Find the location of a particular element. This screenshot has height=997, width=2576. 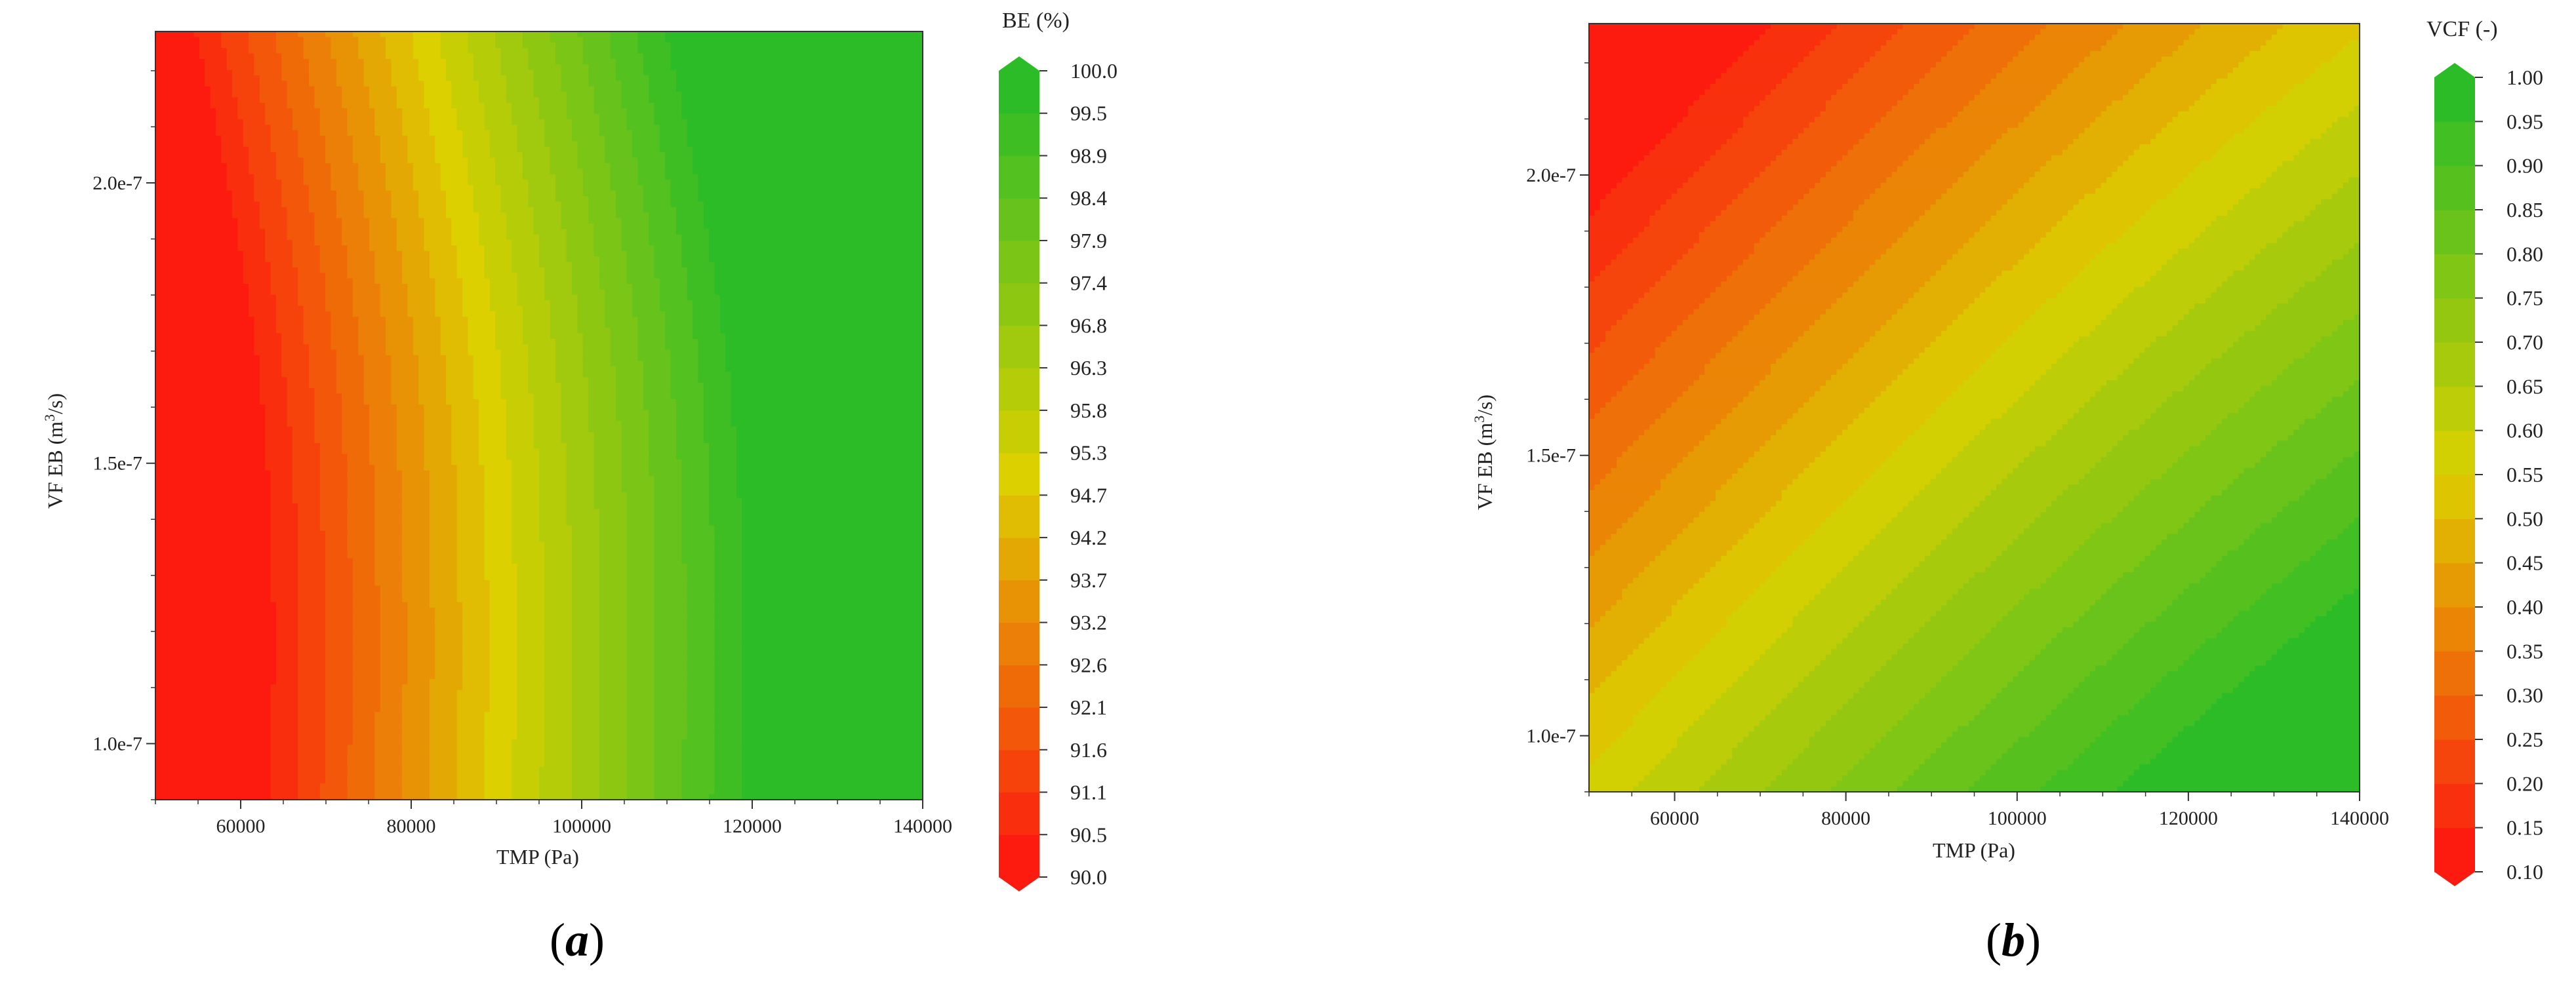

y-axis-label-a: VF EB (m3/s) is located at coordinates (54, 451).